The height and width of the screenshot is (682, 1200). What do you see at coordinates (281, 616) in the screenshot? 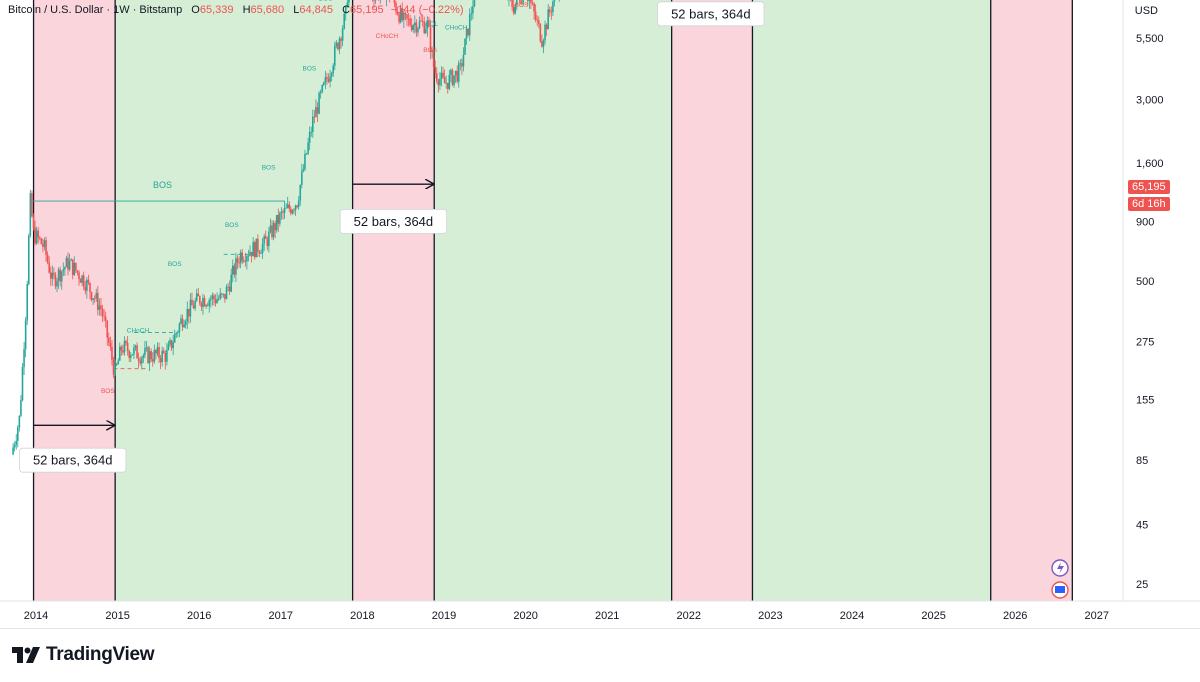
I see `time-tick-label: 2017` at bounding box center [281, 616].